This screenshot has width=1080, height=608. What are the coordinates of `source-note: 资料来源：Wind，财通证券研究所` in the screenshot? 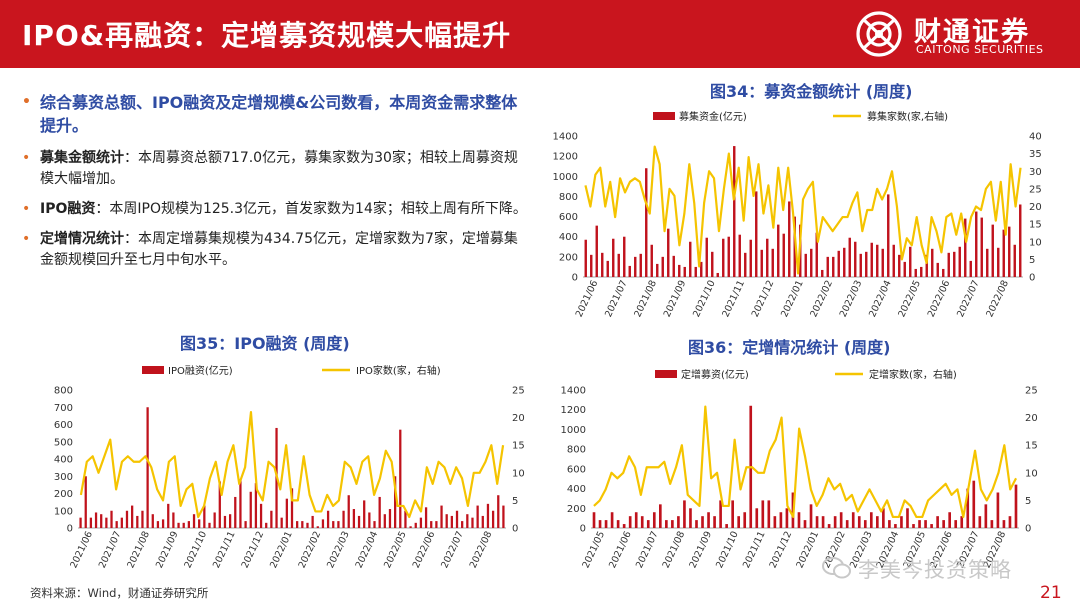 It's located at (119, 593).